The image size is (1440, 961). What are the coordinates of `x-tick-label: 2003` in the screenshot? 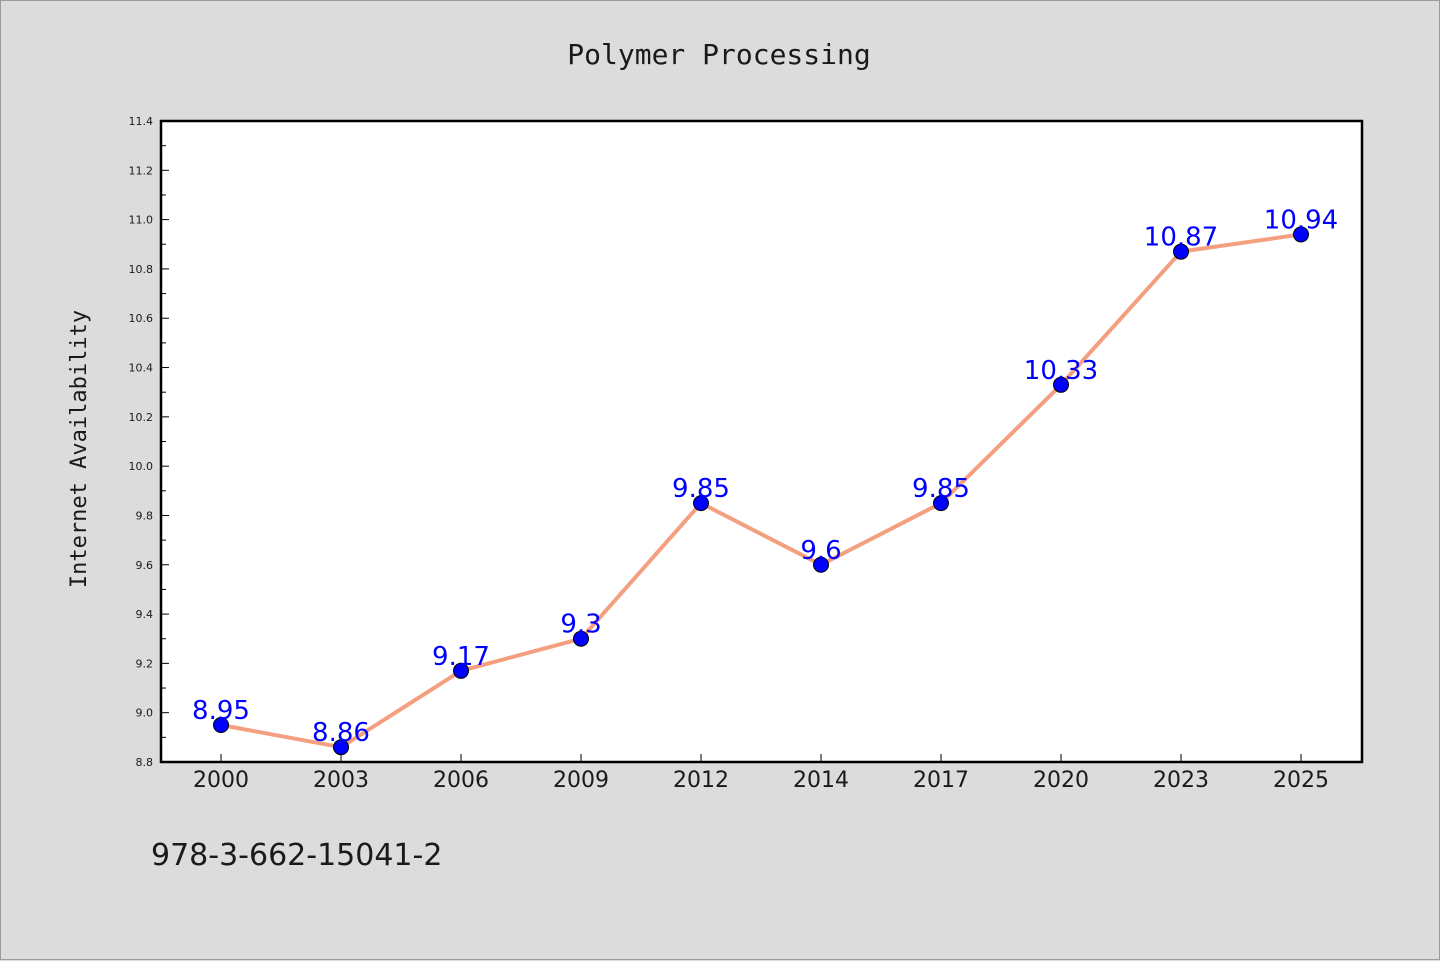 It's located at (341, 780).